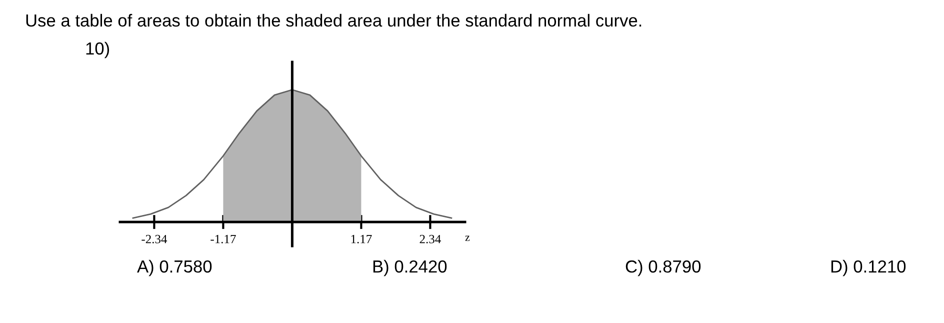 This screenshot has height=323, width=944. I want to click on x-axis-title: z, so click(467, 238).